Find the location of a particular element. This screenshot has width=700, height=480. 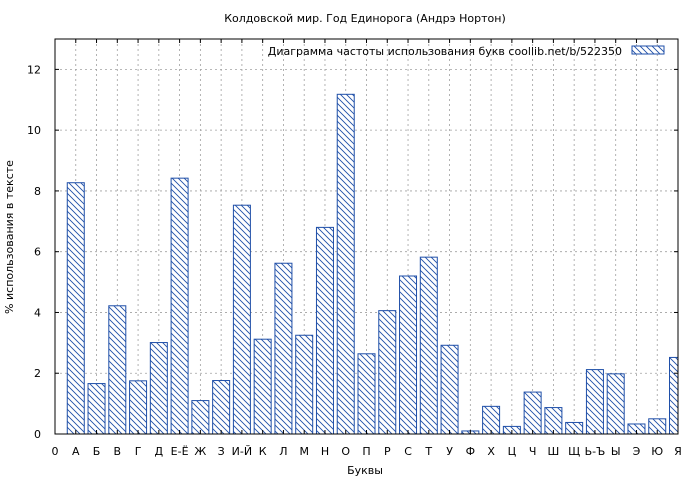

x-tick-label: М is located at coordinates (304, 451).